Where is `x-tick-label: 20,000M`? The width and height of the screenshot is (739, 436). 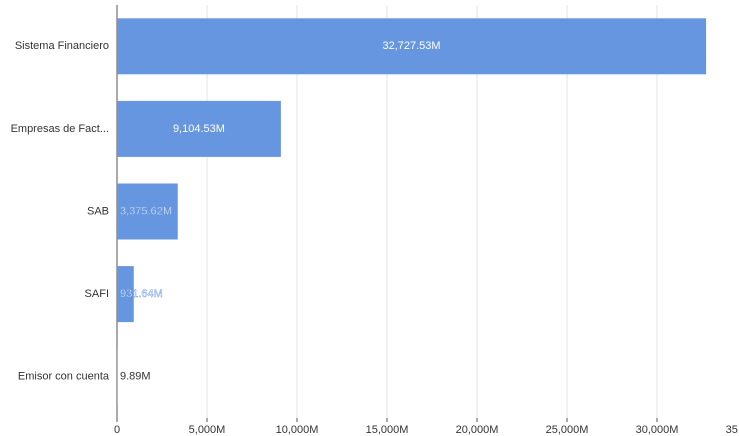 x-tick-label: 20,000M is located at coordinates (477, 430).